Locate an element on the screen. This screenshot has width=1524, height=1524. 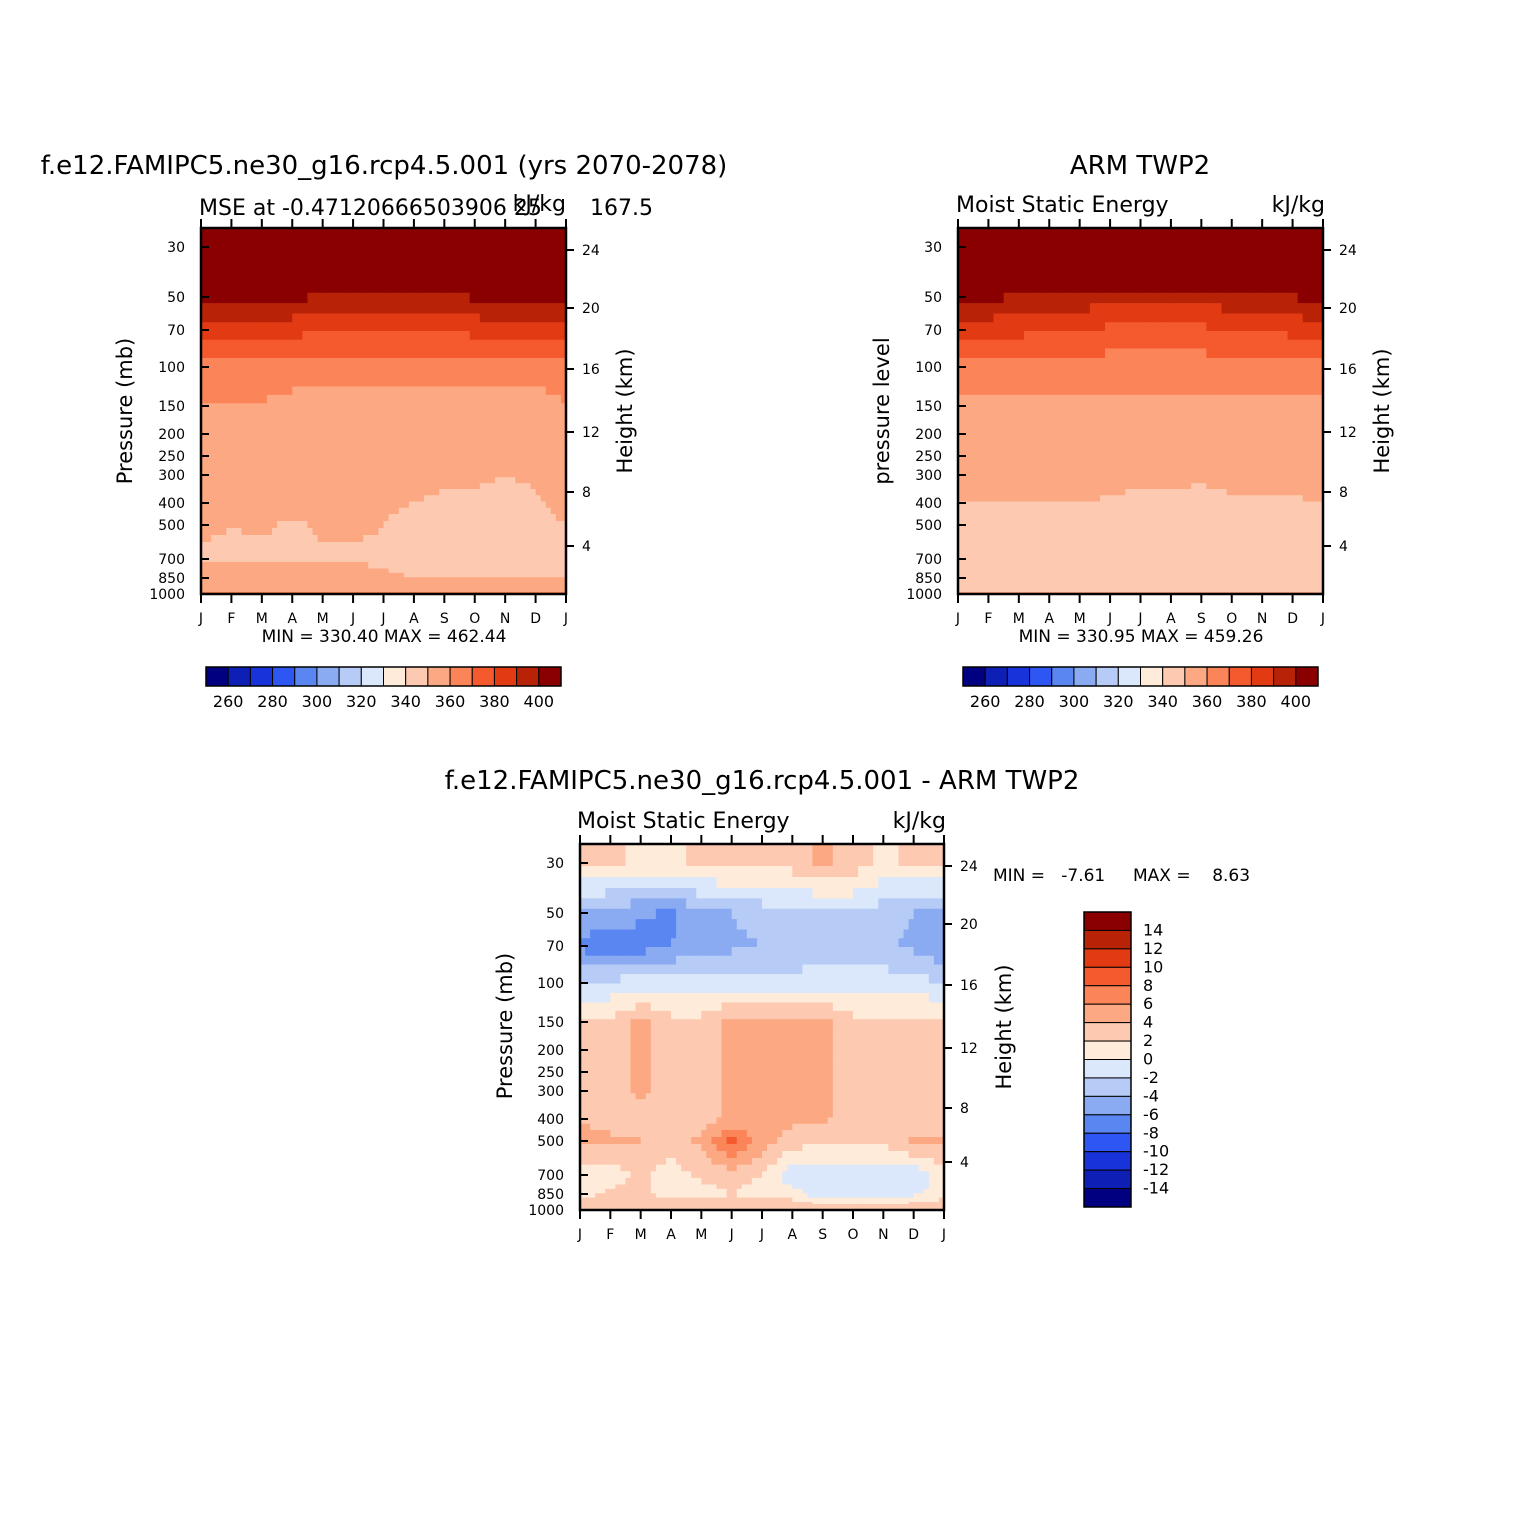
height-tick-label: 4 is located at coordinates (586, 547).